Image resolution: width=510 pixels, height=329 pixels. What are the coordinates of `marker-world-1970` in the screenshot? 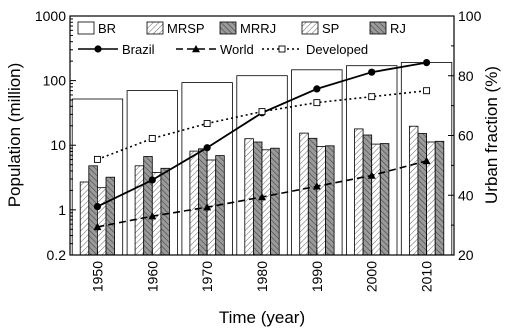 It's located at (207, 207).